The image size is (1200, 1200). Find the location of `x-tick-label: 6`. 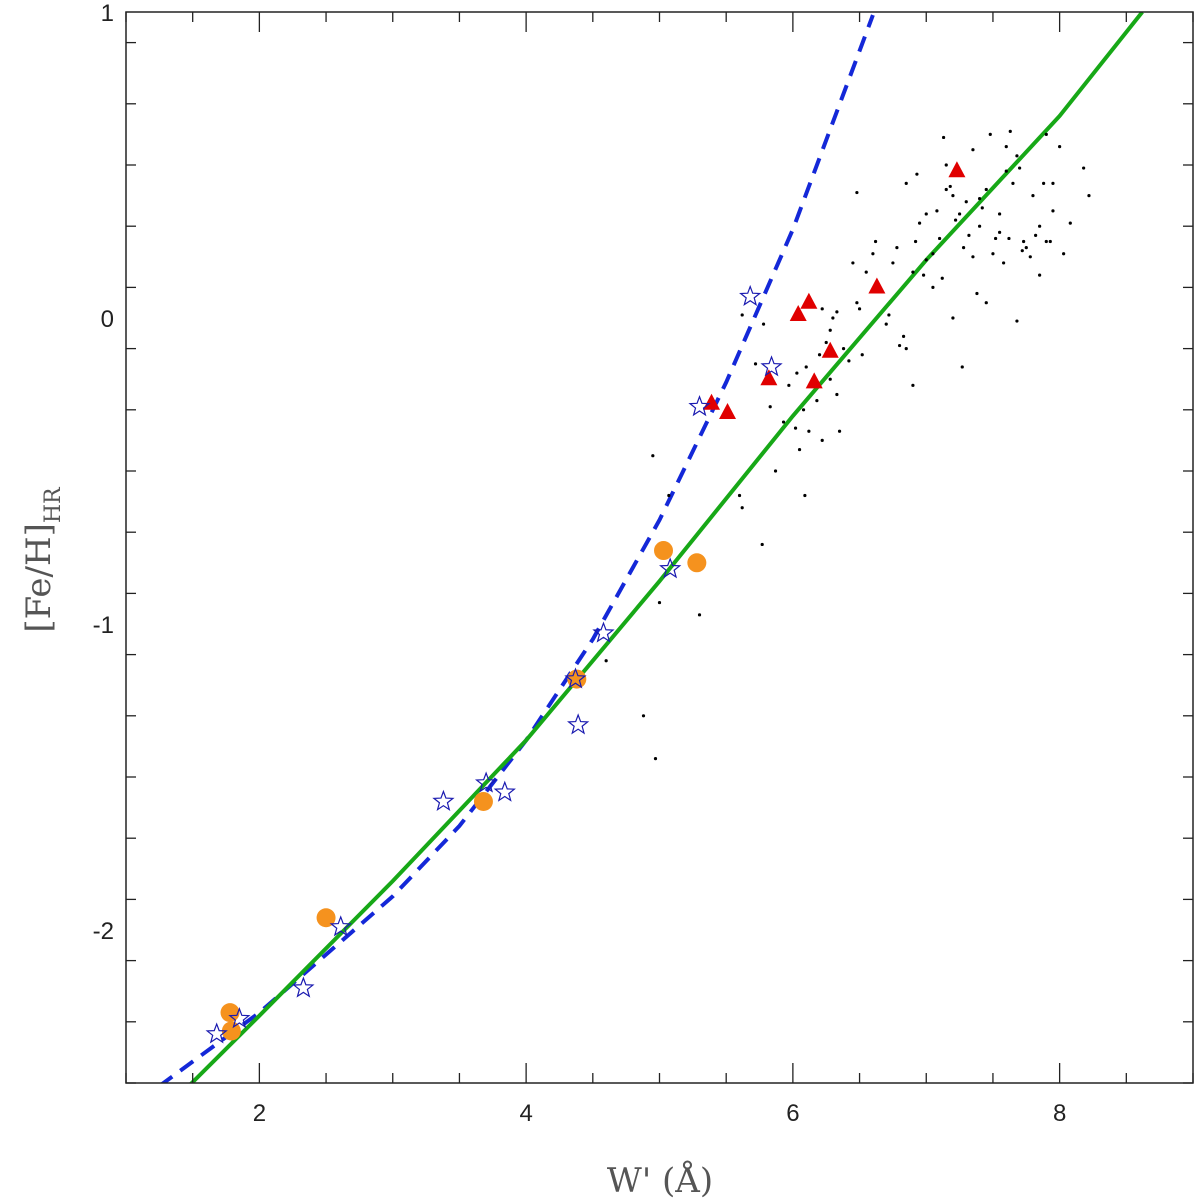

x-tick-label: 6 is located at coordinates (792, 1113).